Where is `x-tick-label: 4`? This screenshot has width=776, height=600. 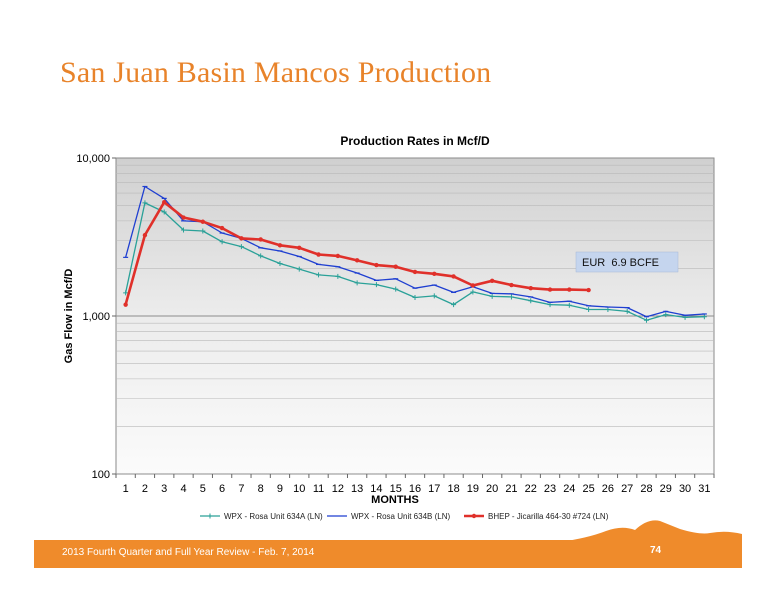 x-tick-label: 4 is located at coordinates (183, 489).